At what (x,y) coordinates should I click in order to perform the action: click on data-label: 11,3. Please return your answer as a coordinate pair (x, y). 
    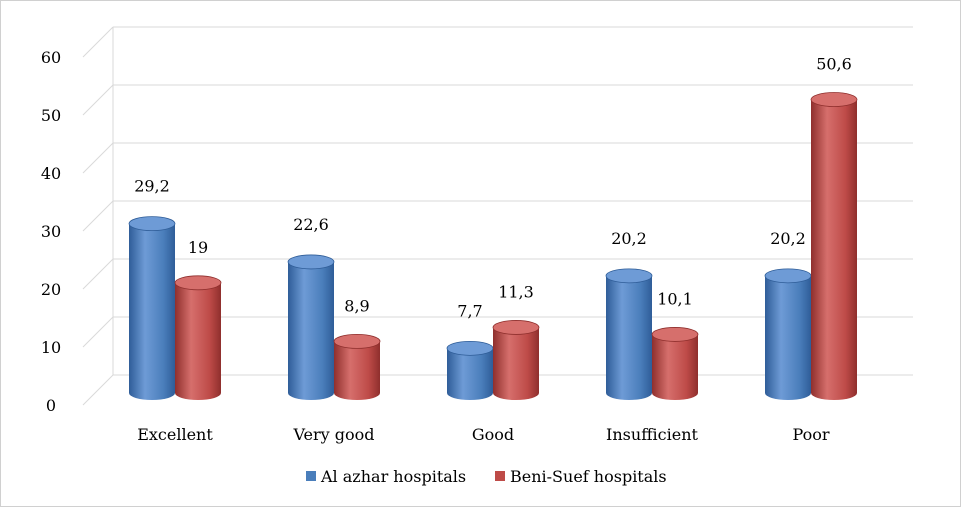
    Looking at the image, I should click on (516, 291).